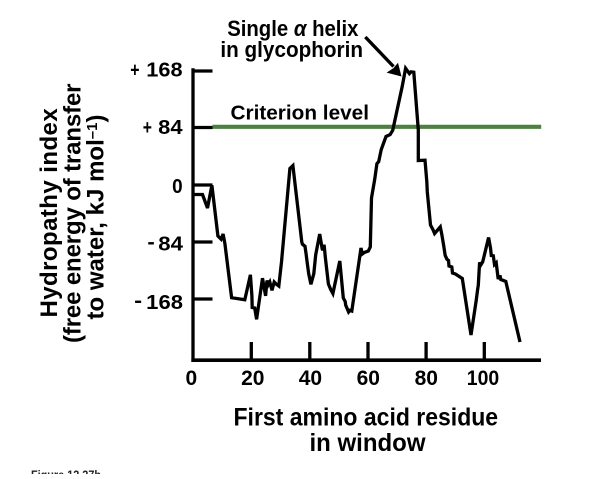  I want to click on svg-text: 40, so click(310, 378).